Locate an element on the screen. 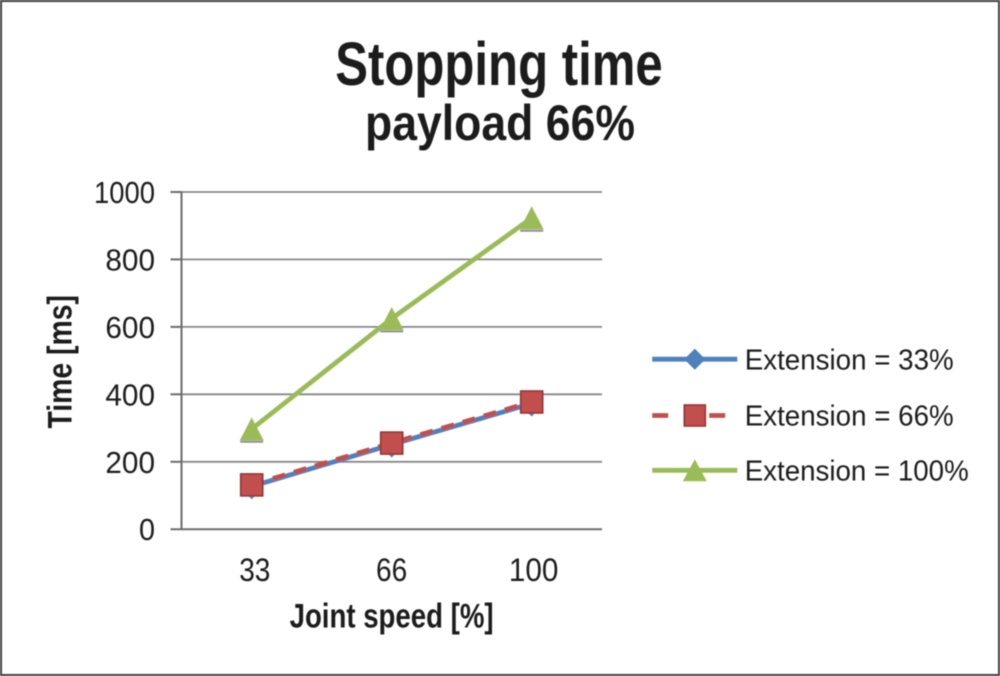  svg-text: 100 is located at coordinates (534, 570).